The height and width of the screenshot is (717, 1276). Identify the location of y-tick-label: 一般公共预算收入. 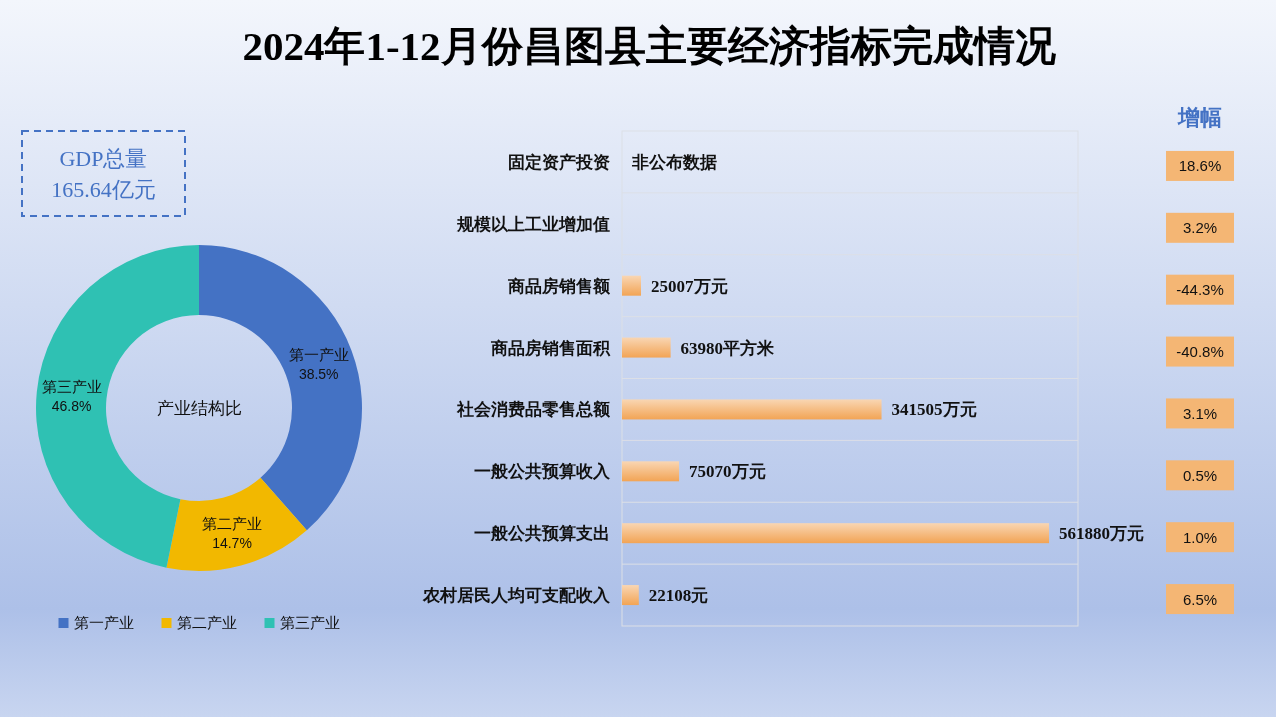
(542, 472).